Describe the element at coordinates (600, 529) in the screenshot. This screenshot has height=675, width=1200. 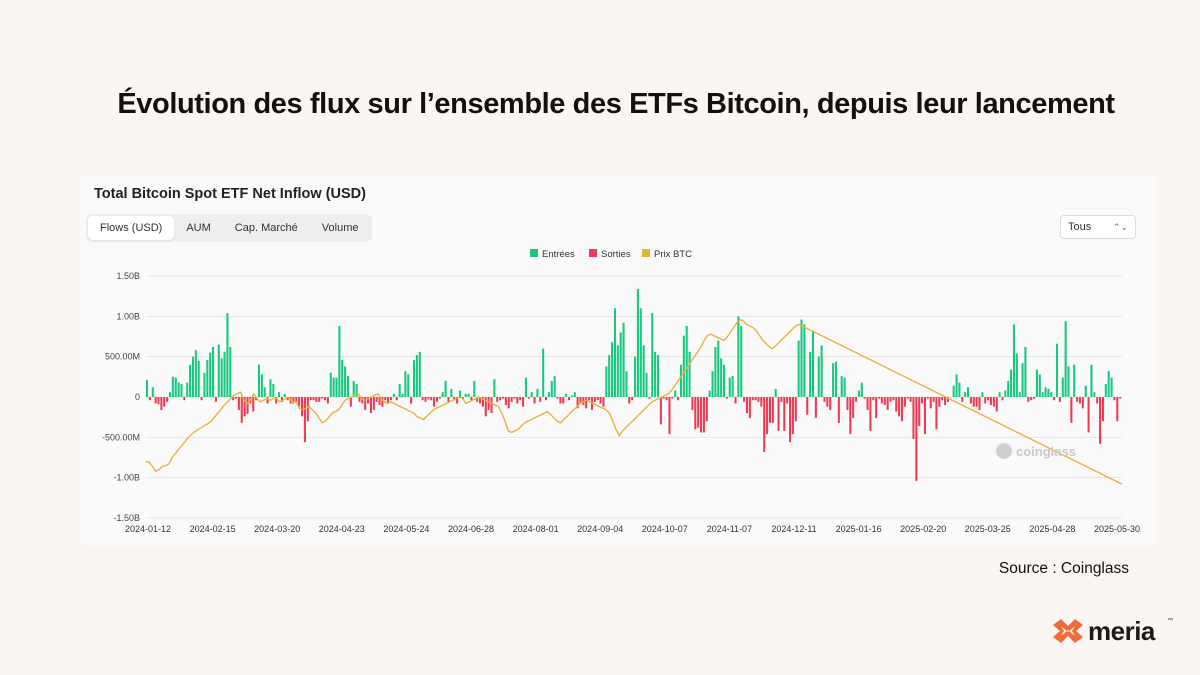
I see `x-tick-label: 2024-09-04` at that location.